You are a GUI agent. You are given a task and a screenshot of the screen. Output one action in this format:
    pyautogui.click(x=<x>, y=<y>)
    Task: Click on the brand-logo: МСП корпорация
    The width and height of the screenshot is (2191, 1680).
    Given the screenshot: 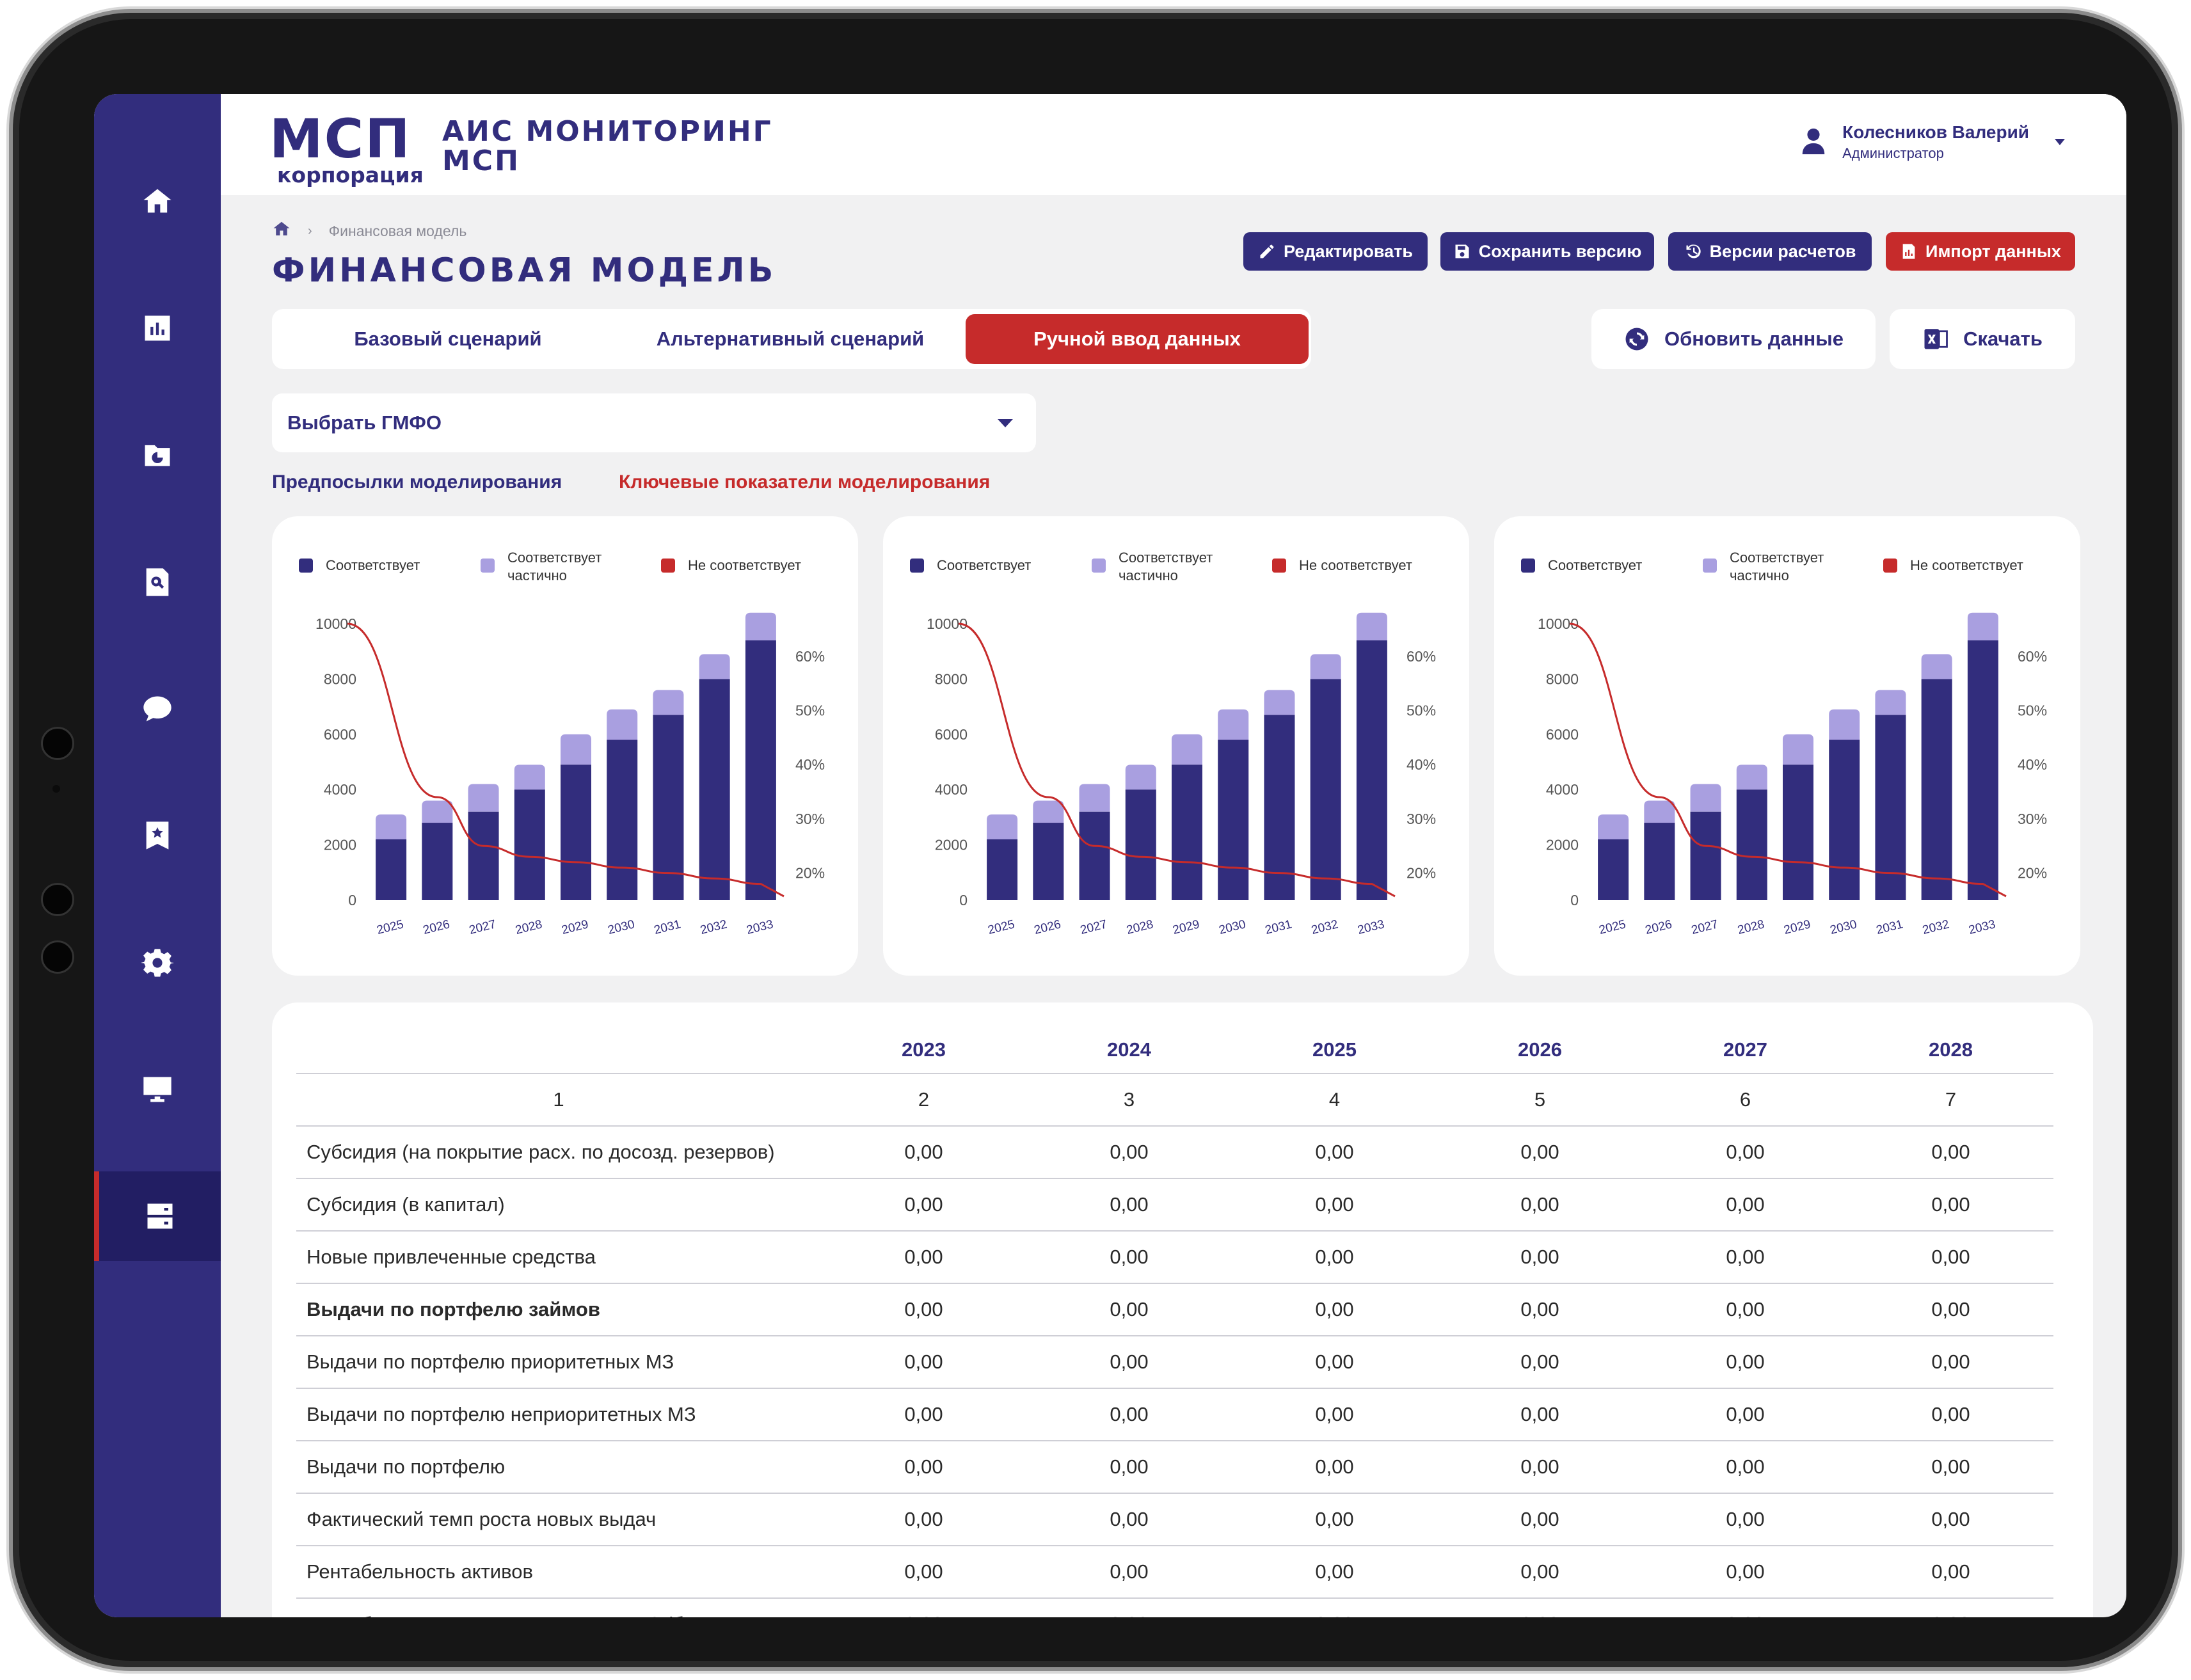 What is the action you would take?
    pyautogui.click(x=346, y=149)
    